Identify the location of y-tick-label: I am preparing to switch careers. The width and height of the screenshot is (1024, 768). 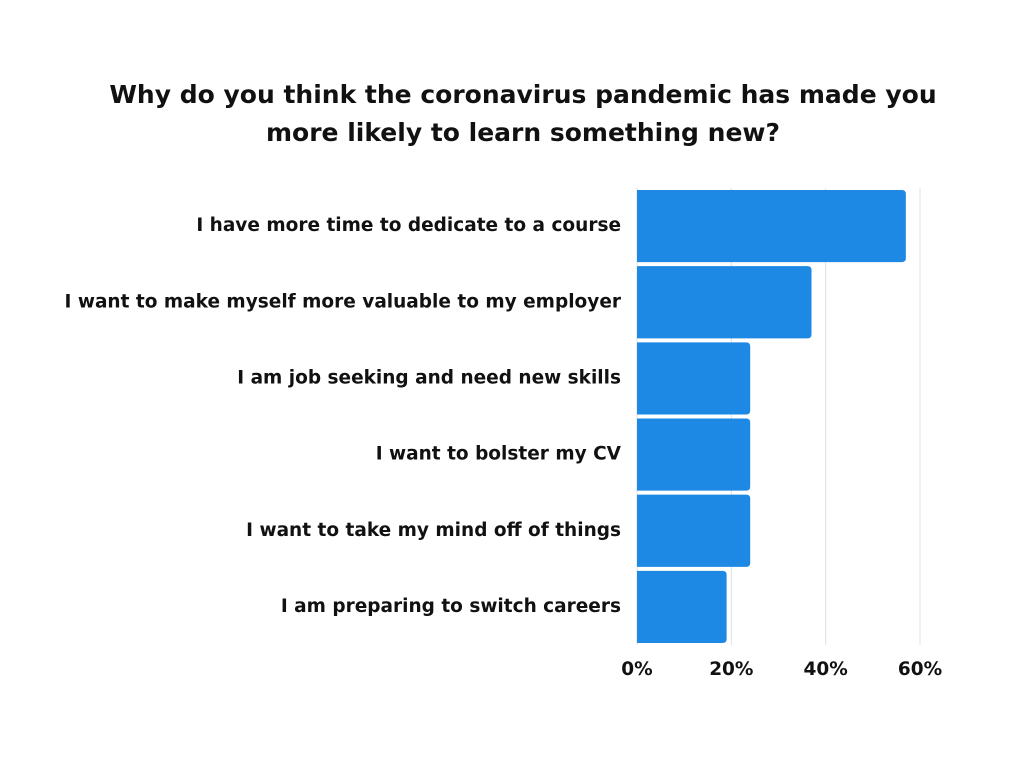
(451, 606).